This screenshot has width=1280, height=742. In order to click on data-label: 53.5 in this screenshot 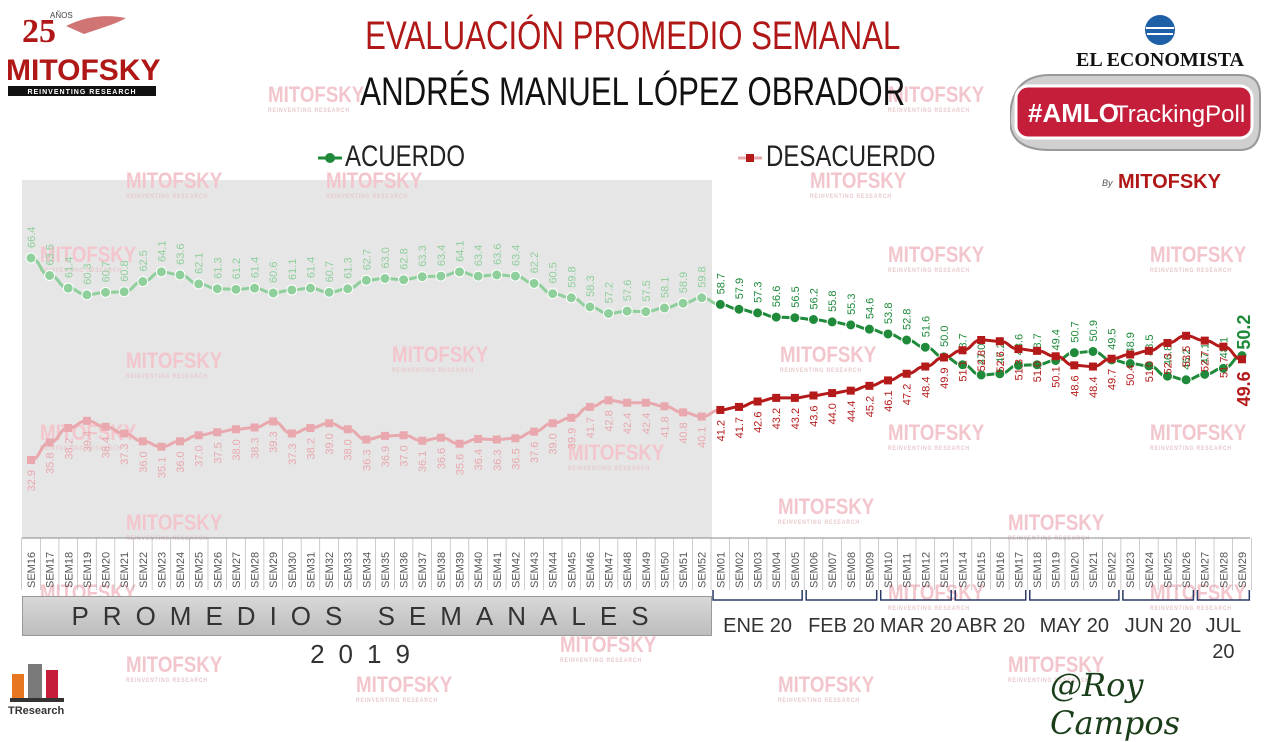, I will do `click(1187, 356)`.